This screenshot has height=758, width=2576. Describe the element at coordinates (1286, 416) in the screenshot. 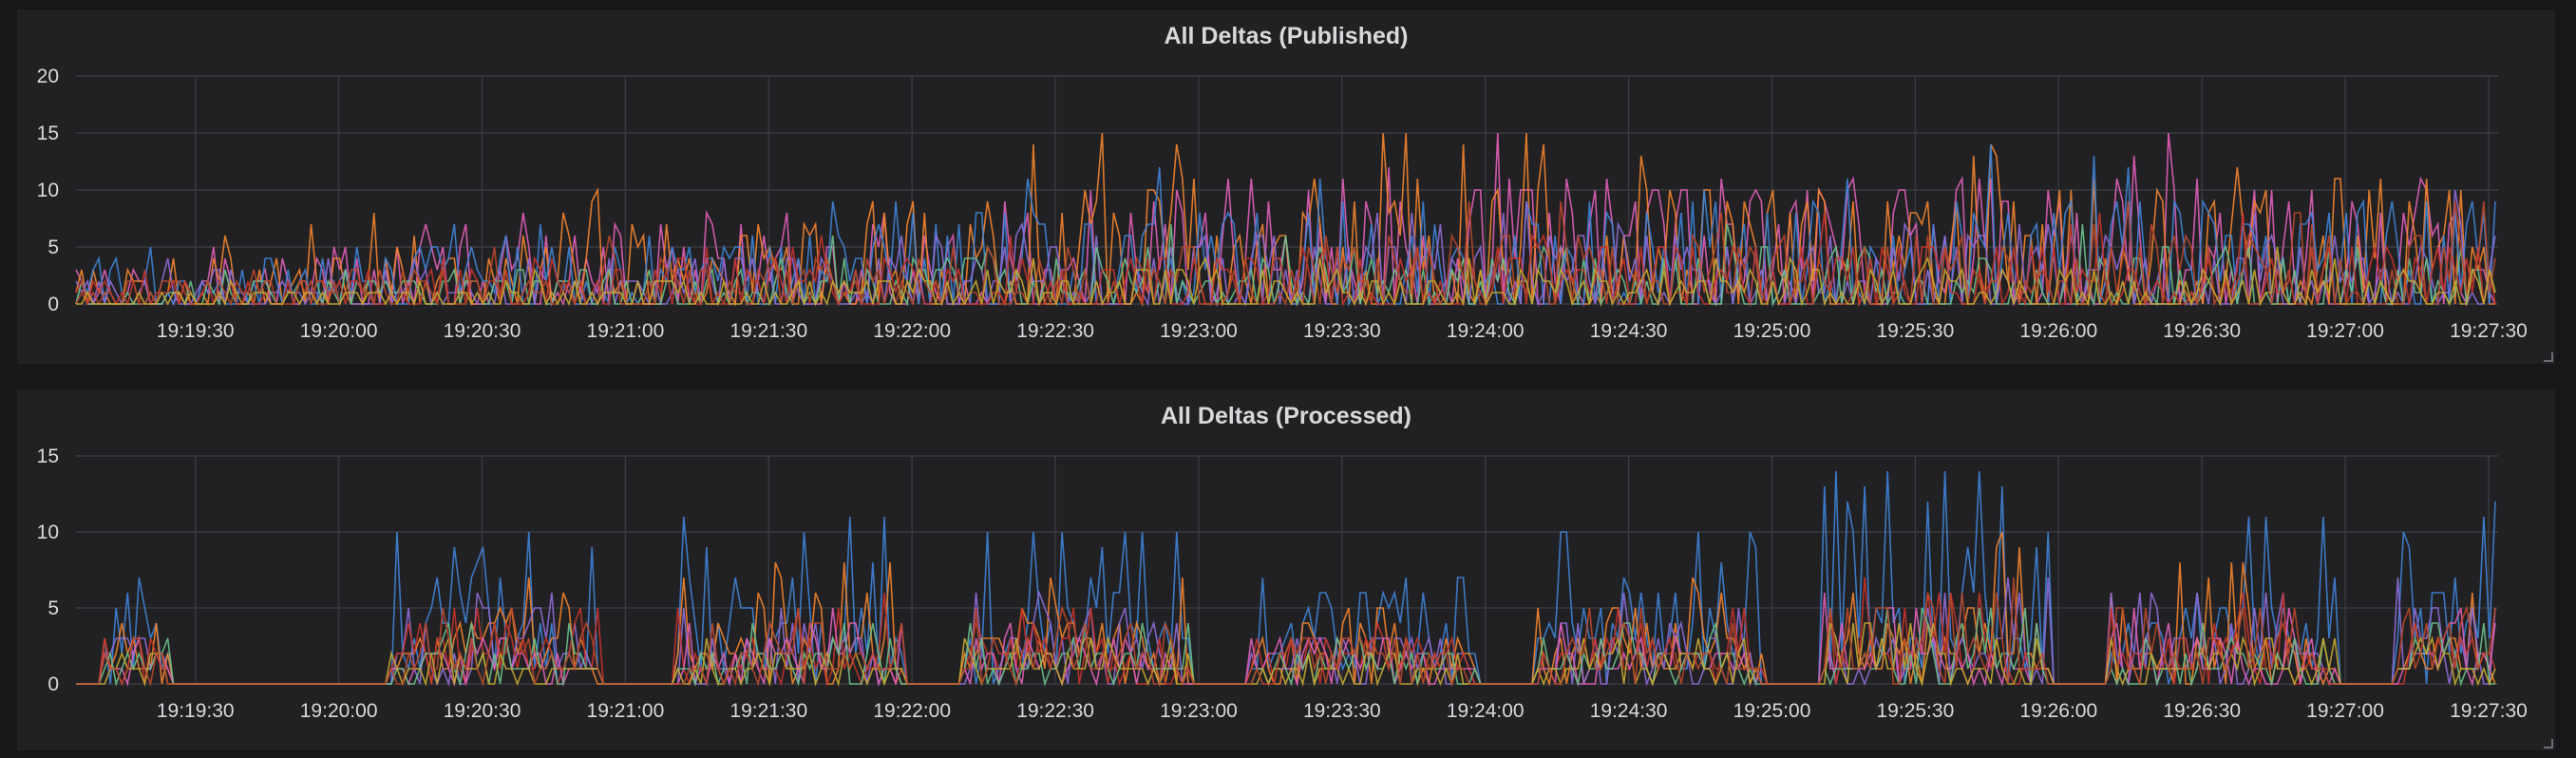

I see `panel-title: All Deltas (Processed)` at that location.